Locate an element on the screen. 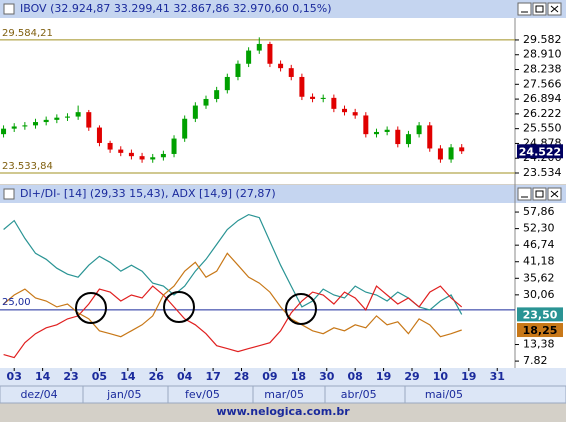  value-box-label: 23,50 is located at coordinates (540, 314).